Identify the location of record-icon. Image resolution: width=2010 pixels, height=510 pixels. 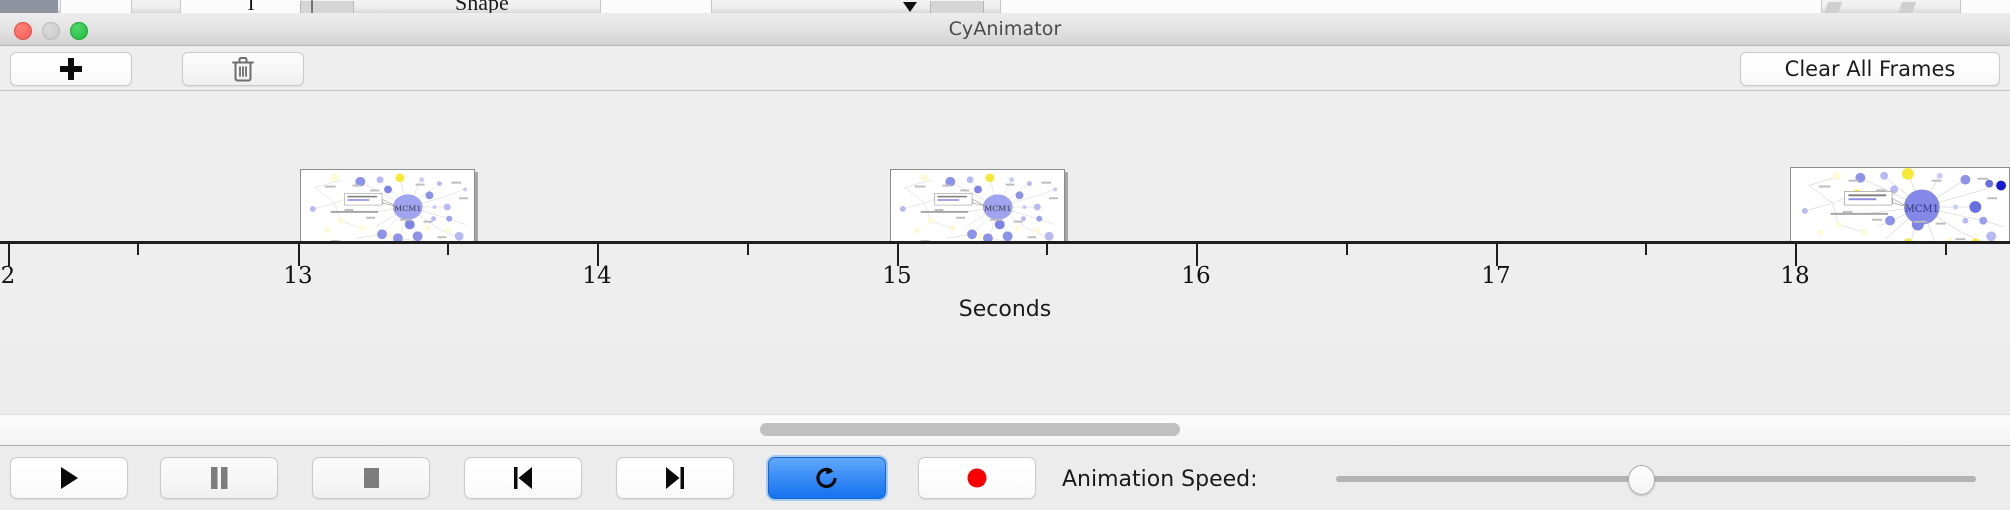
(977, 478).